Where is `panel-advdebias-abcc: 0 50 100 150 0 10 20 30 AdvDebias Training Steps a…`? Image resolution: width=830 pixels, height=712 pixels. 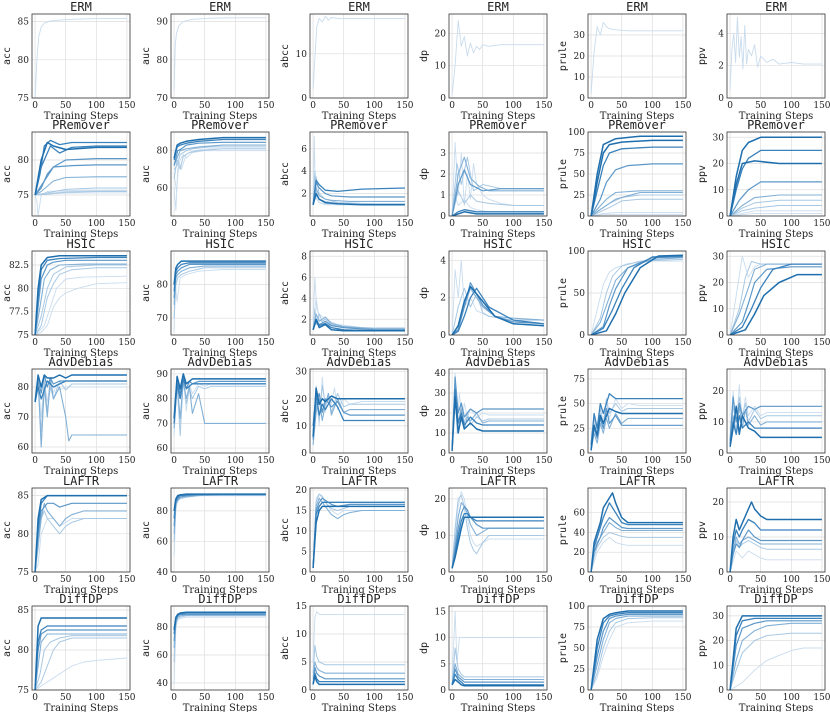
panel-advdebias-abcc: 0 50 100 150 0 10 20 30 AdvDebias Training Steps a… is located at coordinates (347, 416).